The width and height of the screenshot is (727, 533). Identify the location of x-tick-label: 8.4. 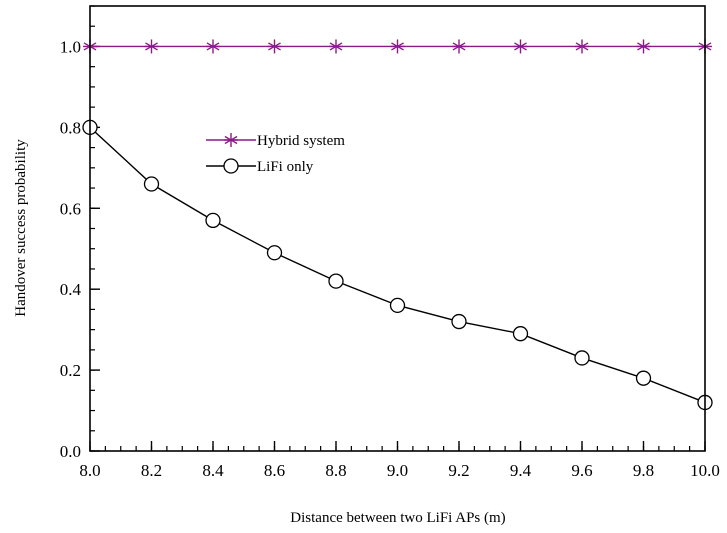
(213, 470).